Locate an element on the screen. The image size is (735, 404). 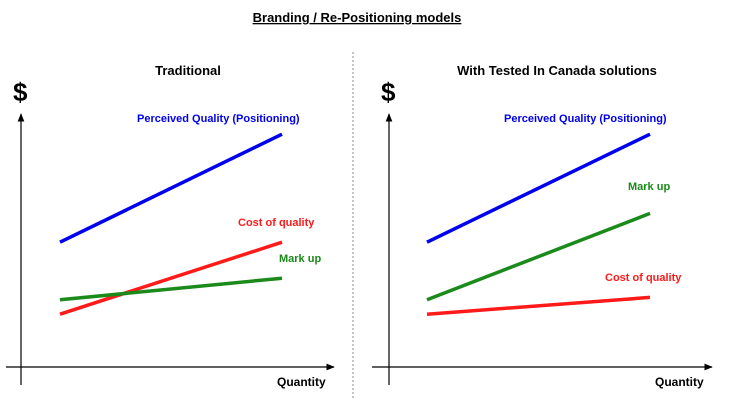
panel-title: With Tested In Canada solutions is located at coordinates (557, 70).